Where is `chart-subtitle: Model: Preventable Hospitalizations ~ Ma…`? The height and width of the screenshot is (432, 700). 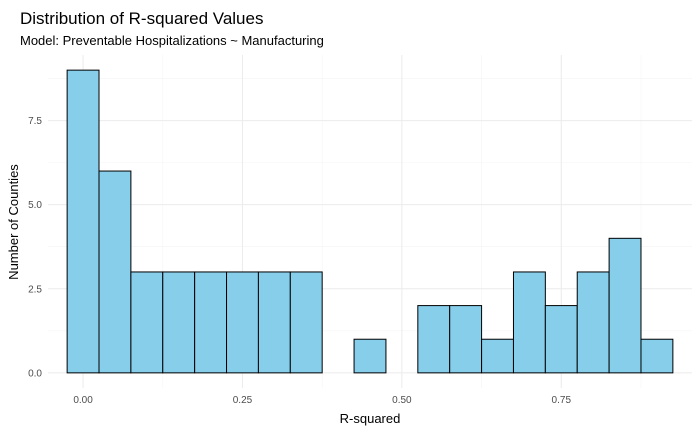 chart-subtitle: Model: Preventable Hospitalizations ~ Ma… is located at coordinates (172, 40).